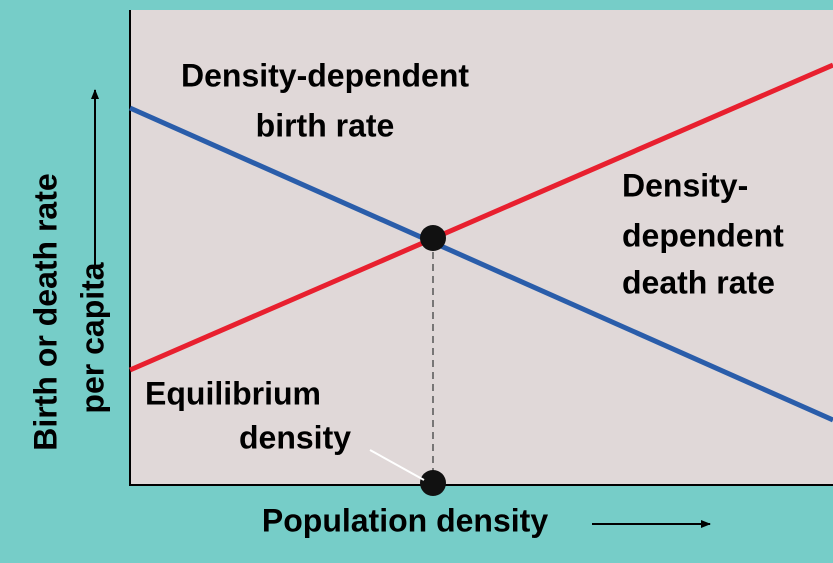 The width and height of the screenshot is (833, 563). I want to click on equilibrium-label: density, so click(295, 437).